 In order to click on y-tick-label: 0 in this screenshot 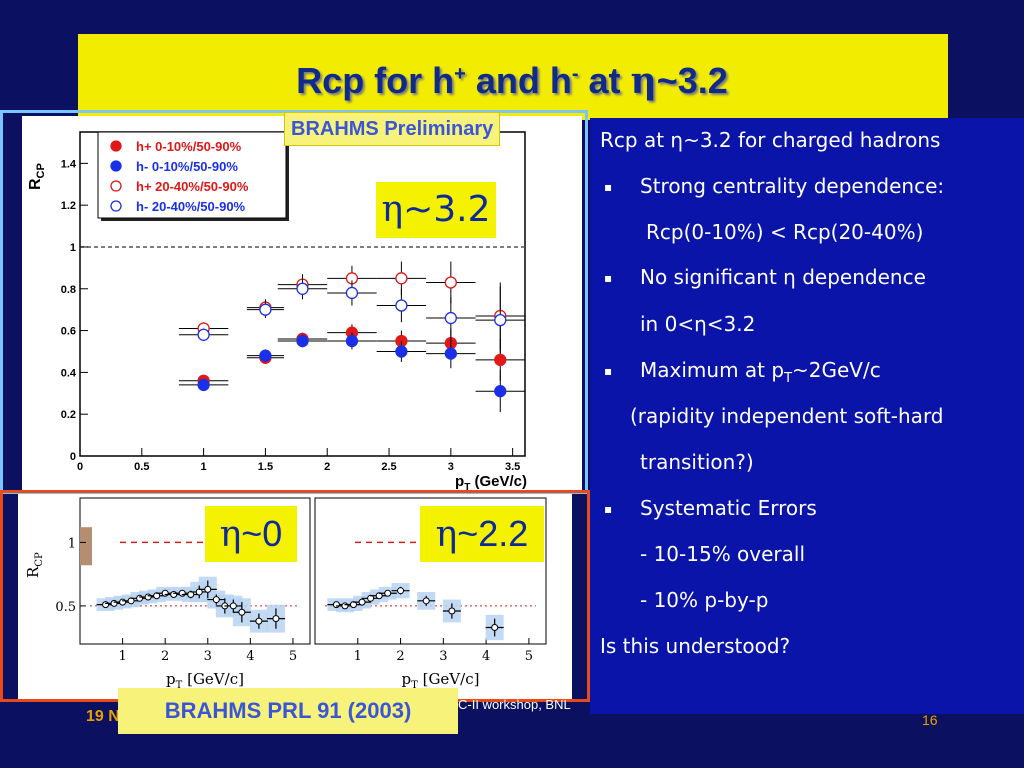, I will do `click(73, 457)`.